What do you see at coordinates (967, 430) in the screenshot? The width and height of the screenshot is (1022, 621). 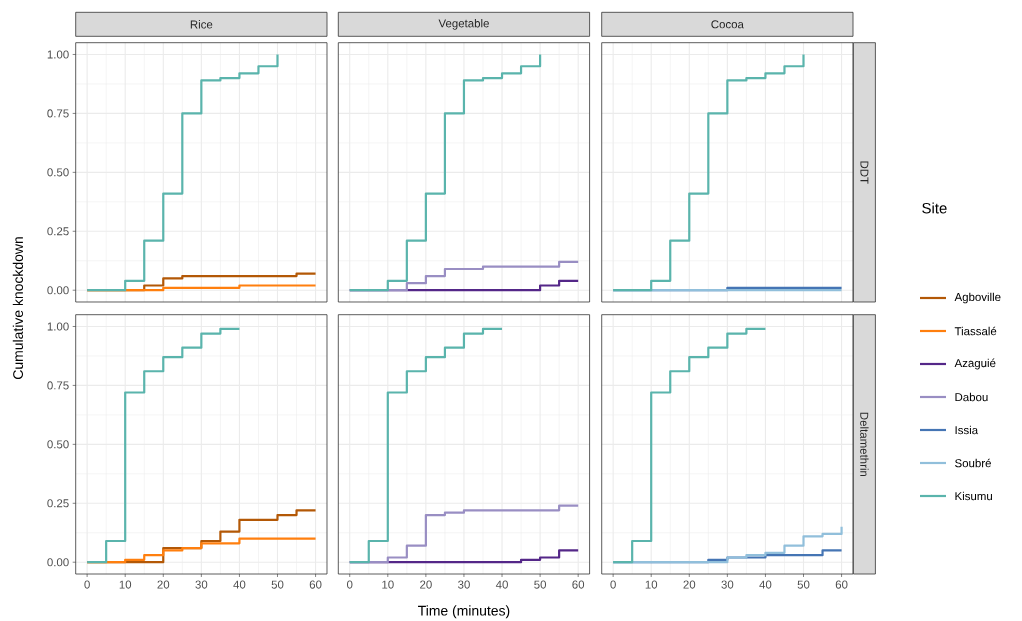 I see `legend-label: Issia` at bounding box center [967, 430].